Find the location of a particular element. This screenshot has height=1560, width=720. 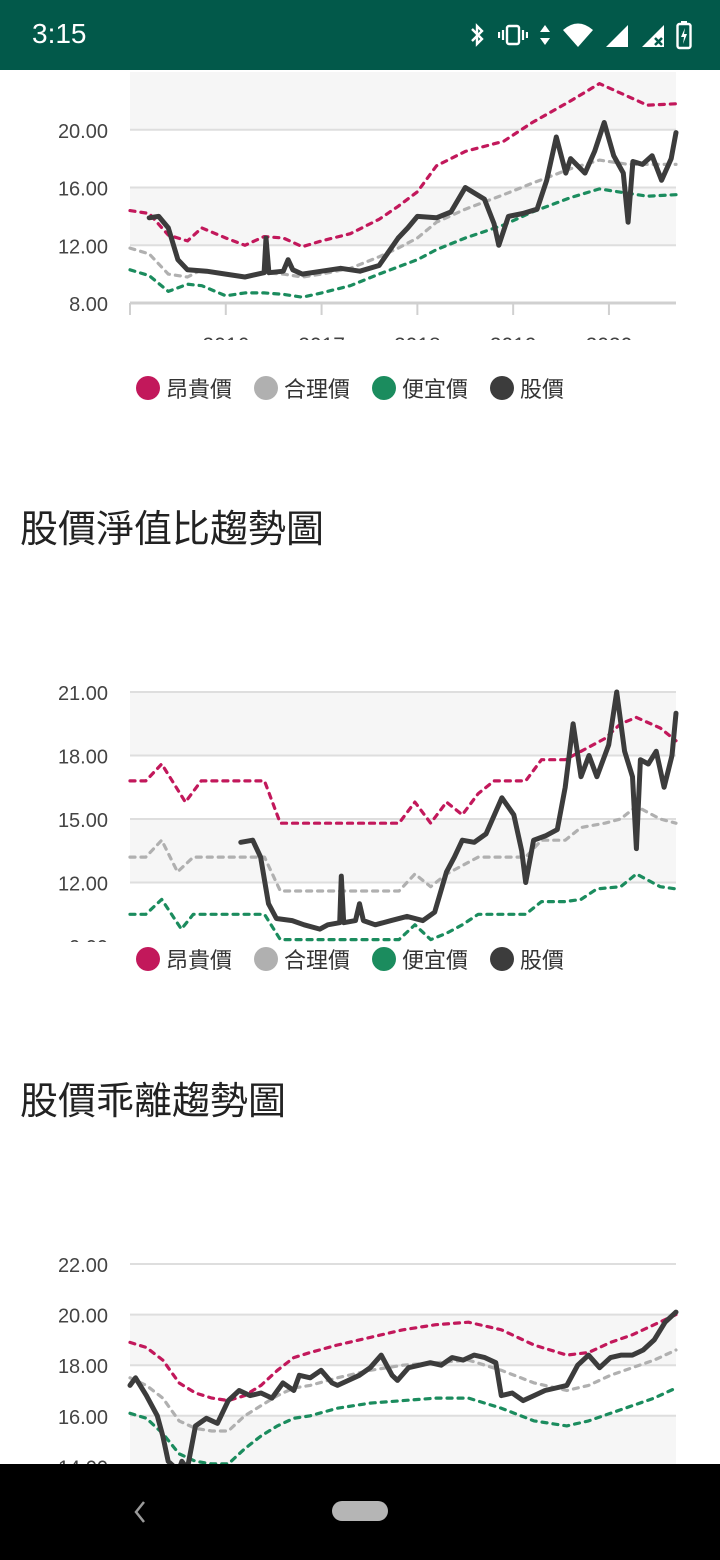

x-tick-label: 2018 is located at coordinates (417, 337).